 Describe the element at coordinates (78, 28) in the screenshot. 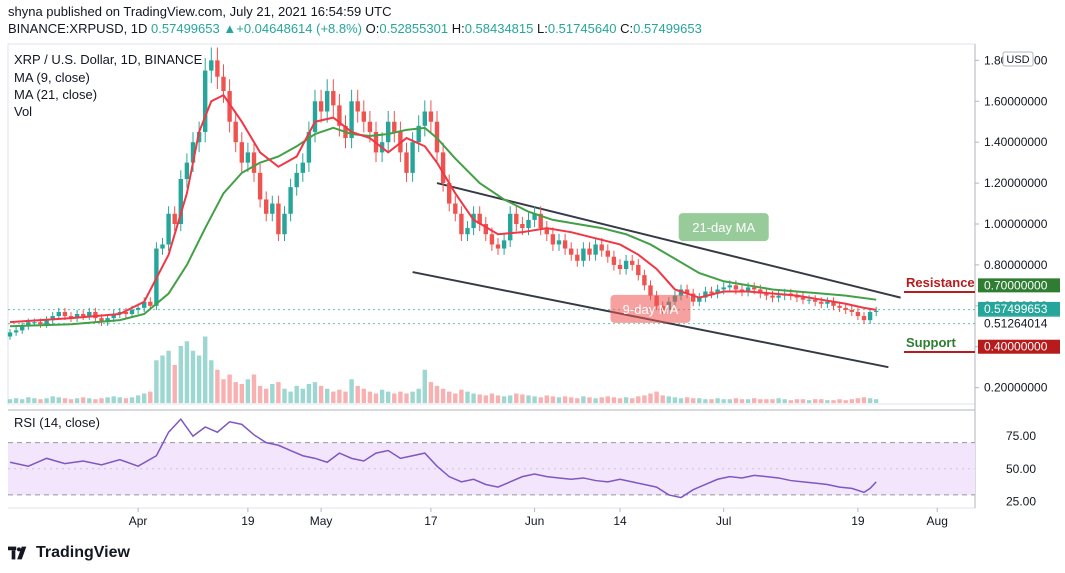

I see `symbol-text: BINANCE:XRPUSD, 1D` at that location.